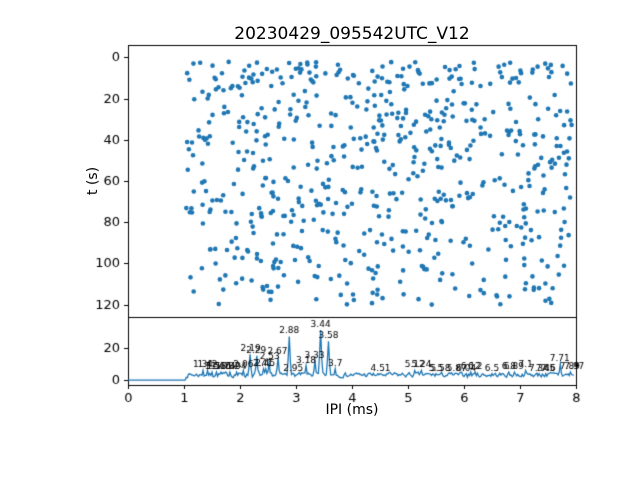  I want to click on x-axis-label: IPI (ms), so click(352, 410).